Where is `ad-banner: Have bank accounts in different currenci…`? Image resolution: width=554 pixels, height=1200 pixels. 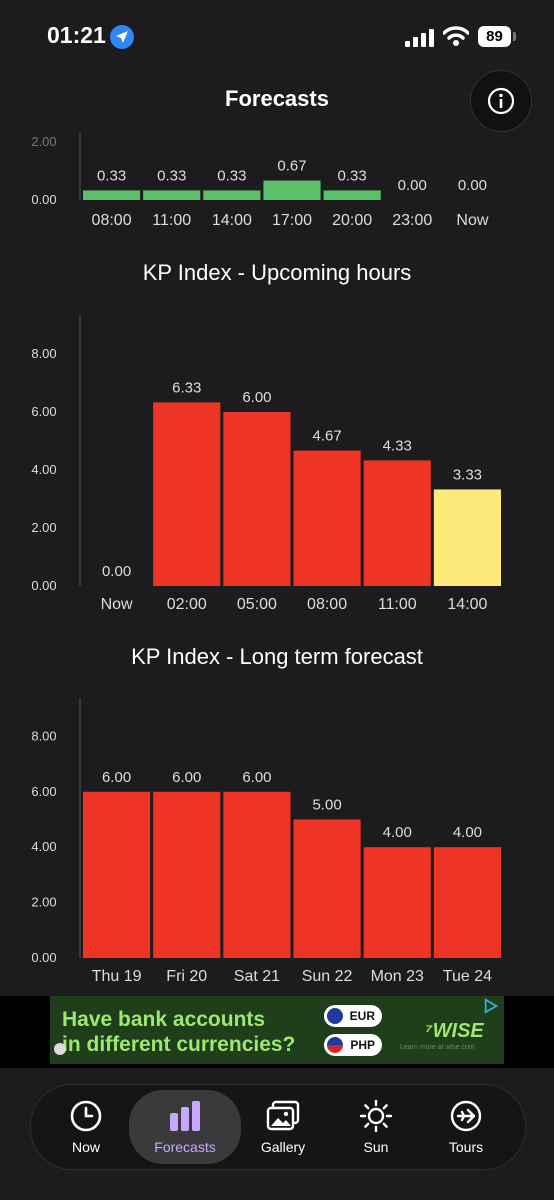
ad-banner: Have bank accounts in different currenci… is located at coordinates (277, 1032).